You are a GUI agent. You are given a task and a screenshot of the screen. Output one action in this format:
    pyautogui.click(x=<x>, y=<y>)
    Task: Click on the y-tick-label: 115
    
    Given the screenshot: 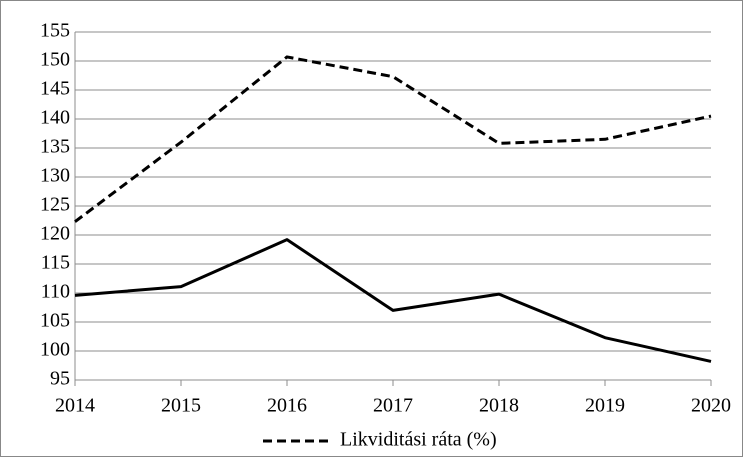 What is the action you would take?
    pyautogui.click(x=55, y=263)
    